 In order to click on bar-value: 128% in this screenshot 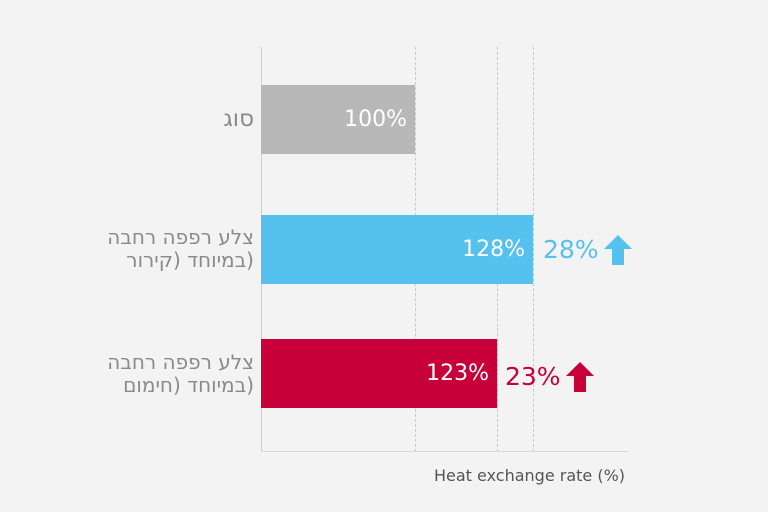, I will do `click(493, 249)`.